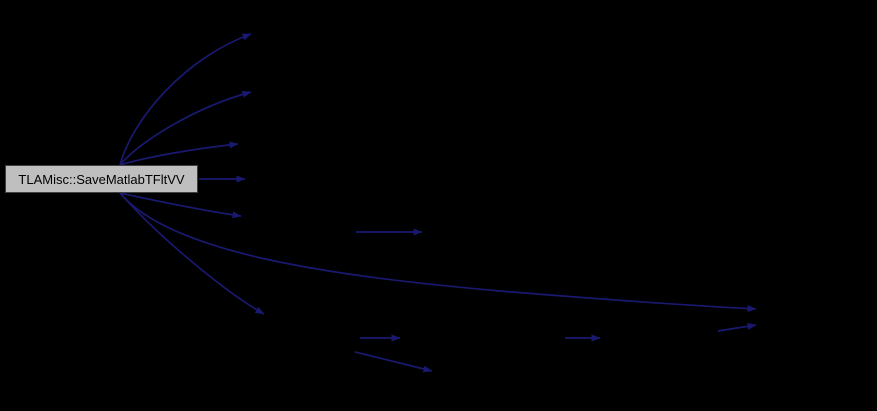 The height and width of the screenshot is (411, 877). I want to click on node-label: TLAMisc::SaveMatlabTFltVV, so click(101, 179).